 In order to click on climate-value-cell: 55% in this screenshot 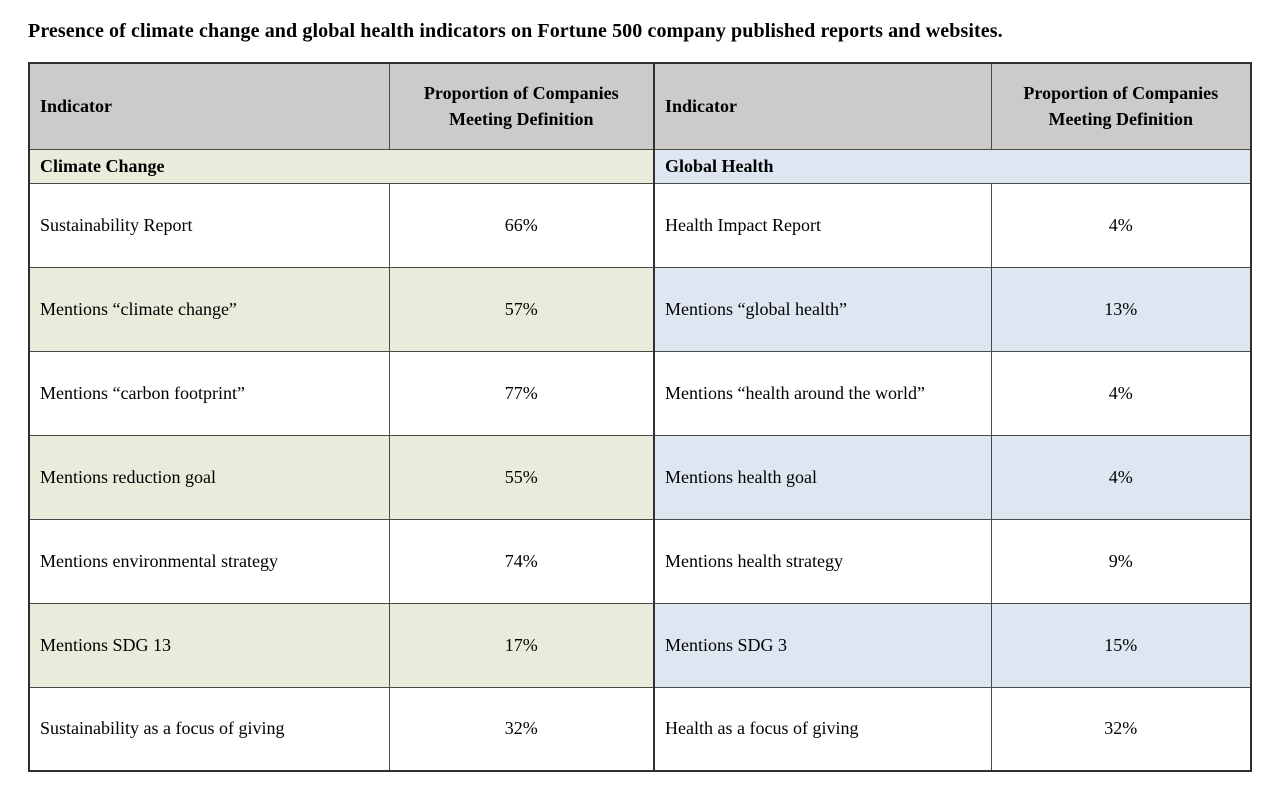, I will do `click(521, 477)`.